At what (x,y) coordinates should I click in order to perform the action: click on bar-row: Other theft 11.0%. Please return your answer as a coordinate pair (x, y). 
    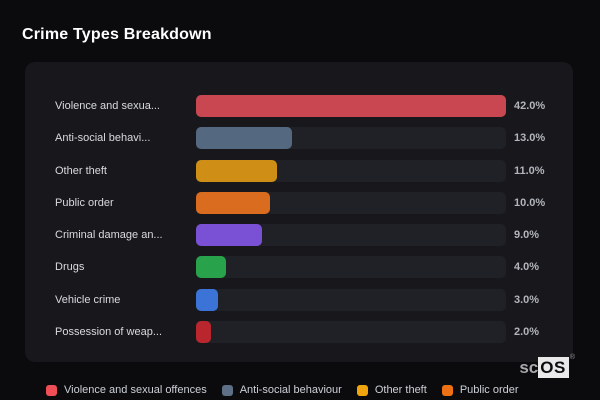
    Looking at the image, I should click on (299, 170).